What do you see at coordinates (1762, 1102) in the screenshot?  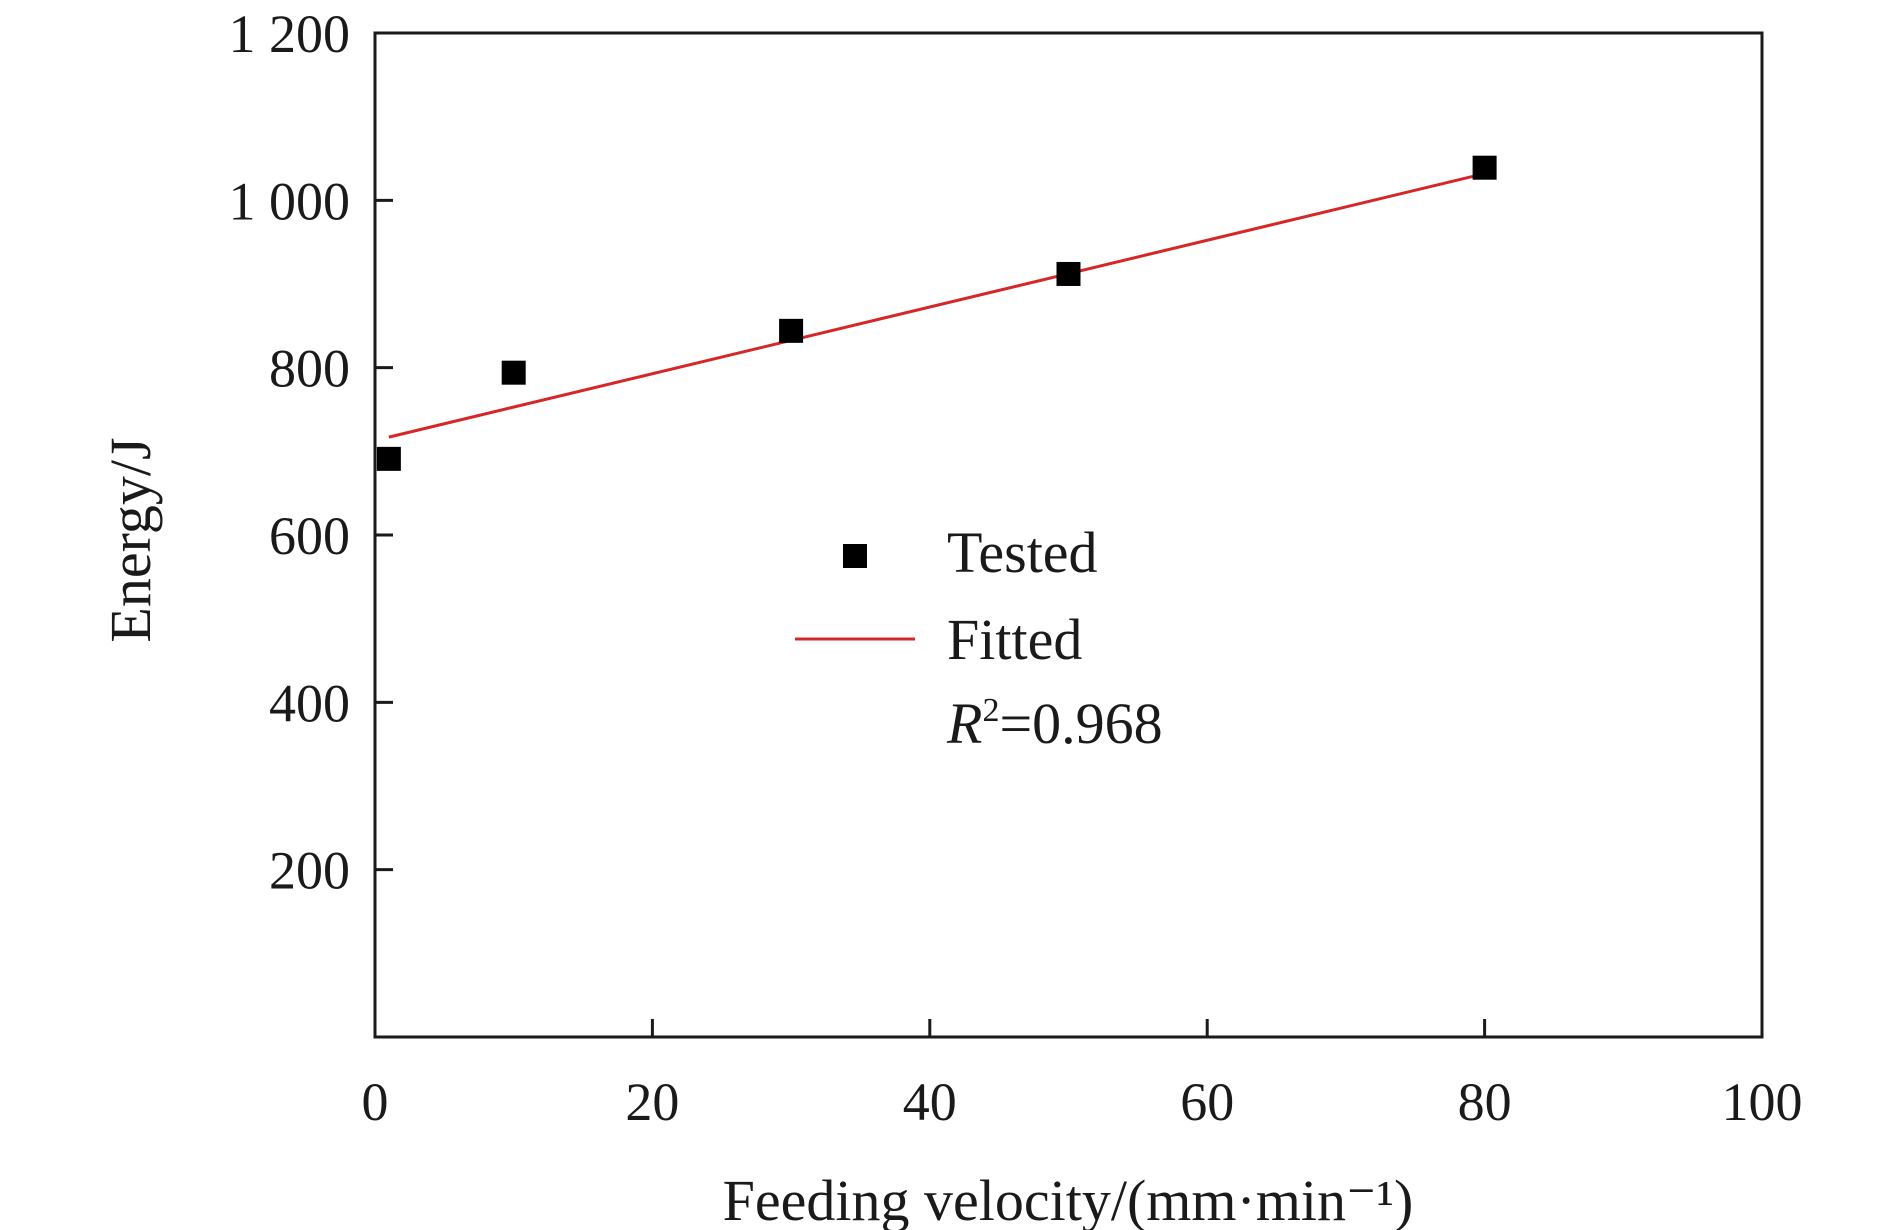 I see `x-tick-label: 100` at bounding box center [1762, 1102].